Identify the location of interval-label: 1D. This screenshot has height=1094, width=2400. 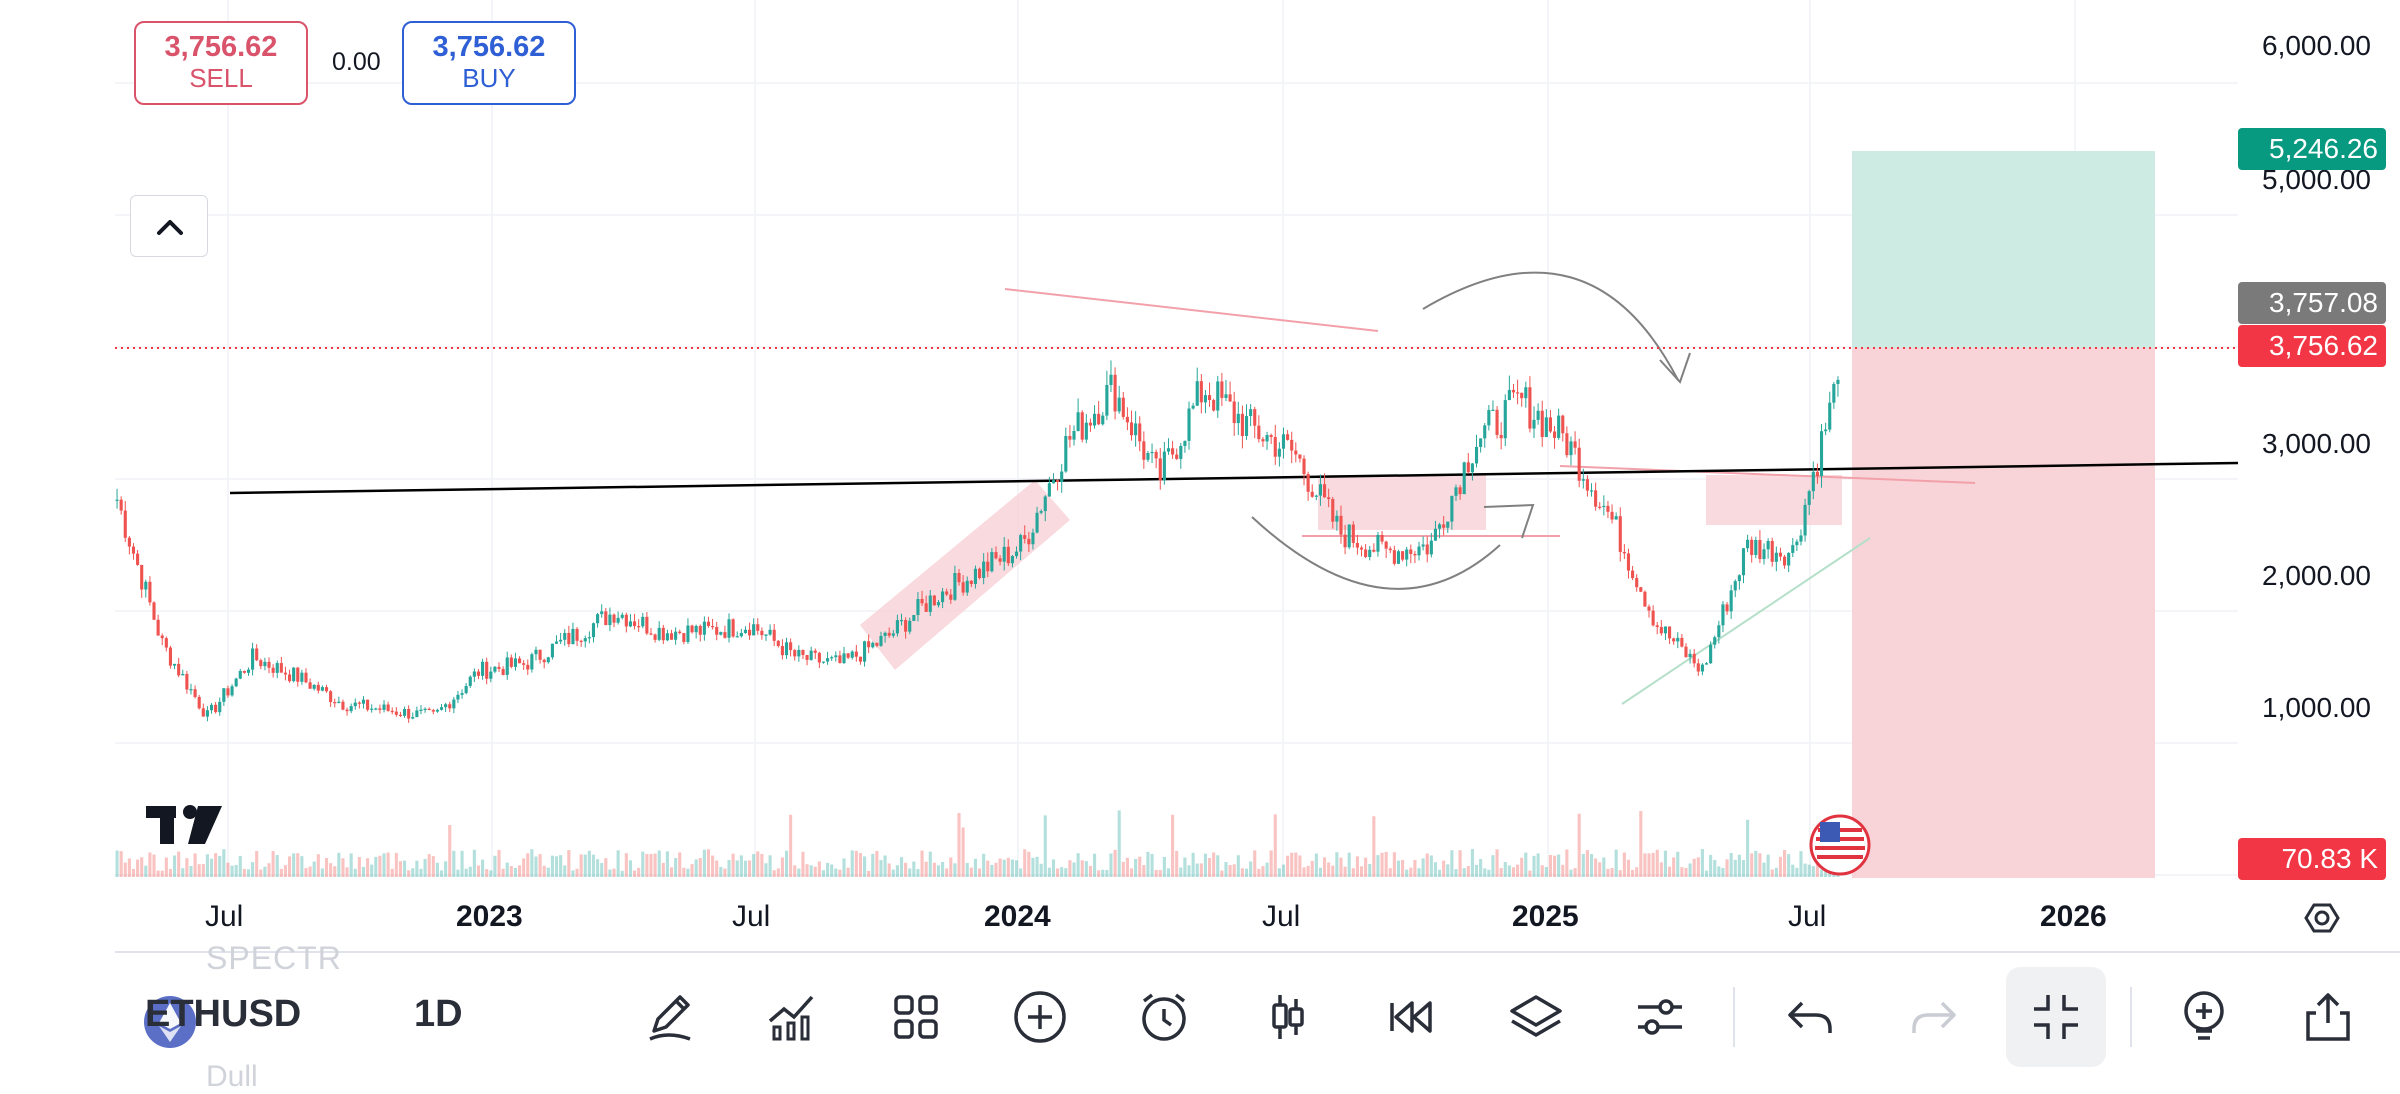
(438, 1014).